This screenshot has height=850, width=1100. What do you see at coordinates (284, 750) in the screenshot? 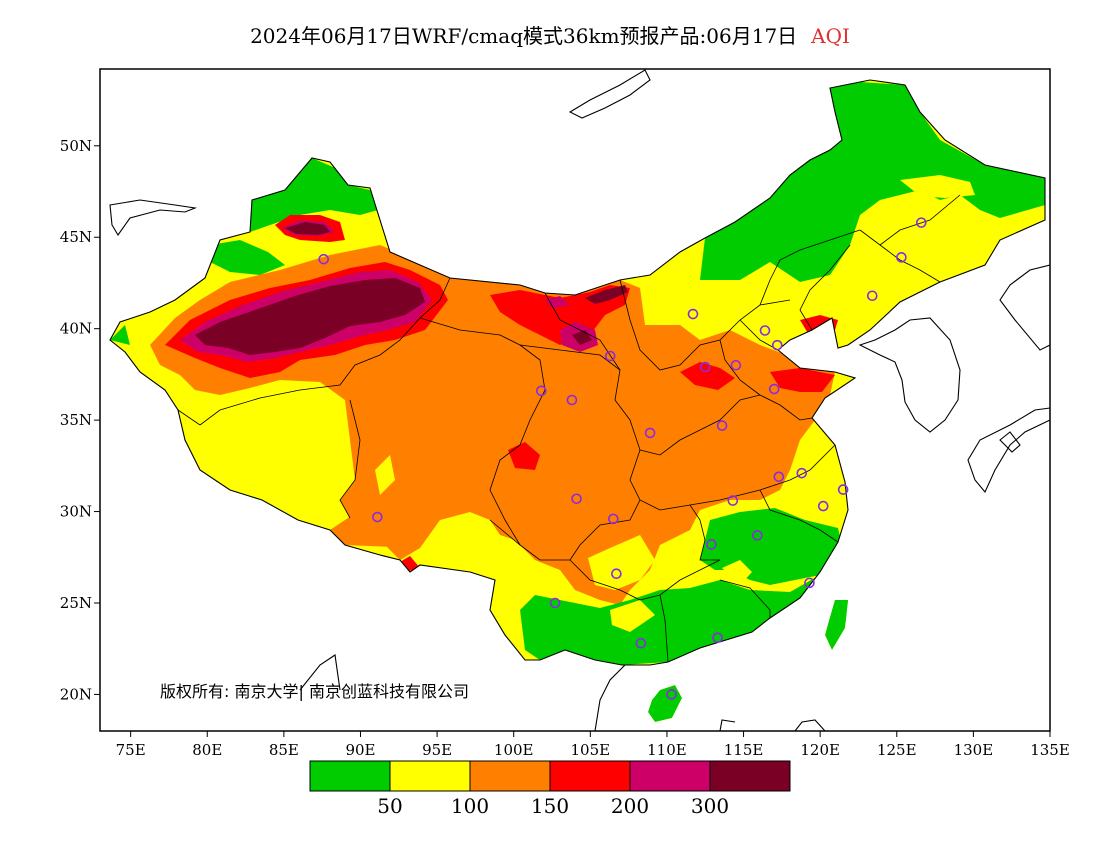
I see `lon-tick-label: 85E` at bounding box center [284, 750].